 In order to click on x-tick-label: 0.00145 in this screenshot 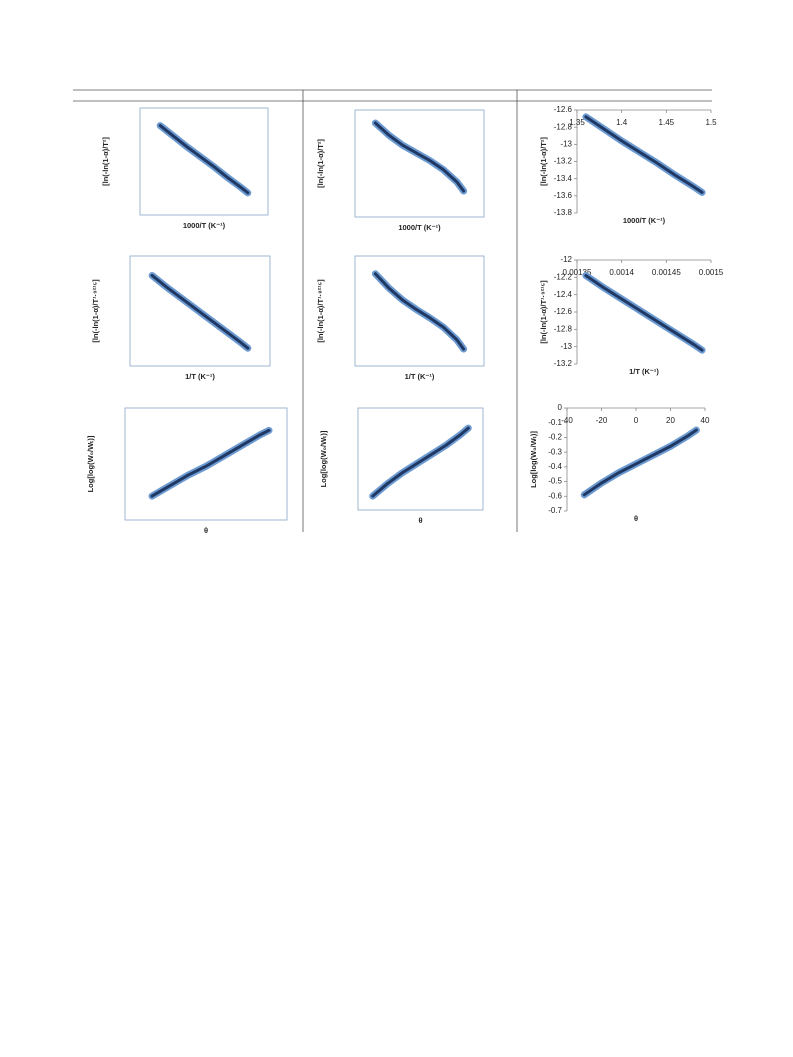, I will do `click(666, 272)`.